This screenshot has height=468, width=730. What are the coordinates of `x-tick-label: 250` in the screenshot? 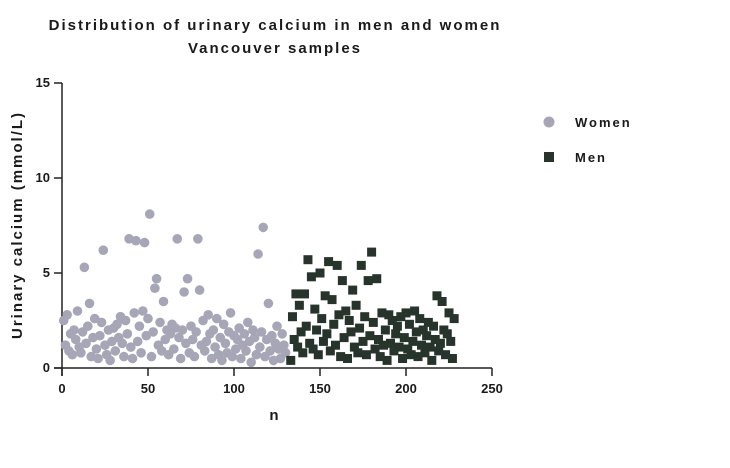 It's located at (492, 388).